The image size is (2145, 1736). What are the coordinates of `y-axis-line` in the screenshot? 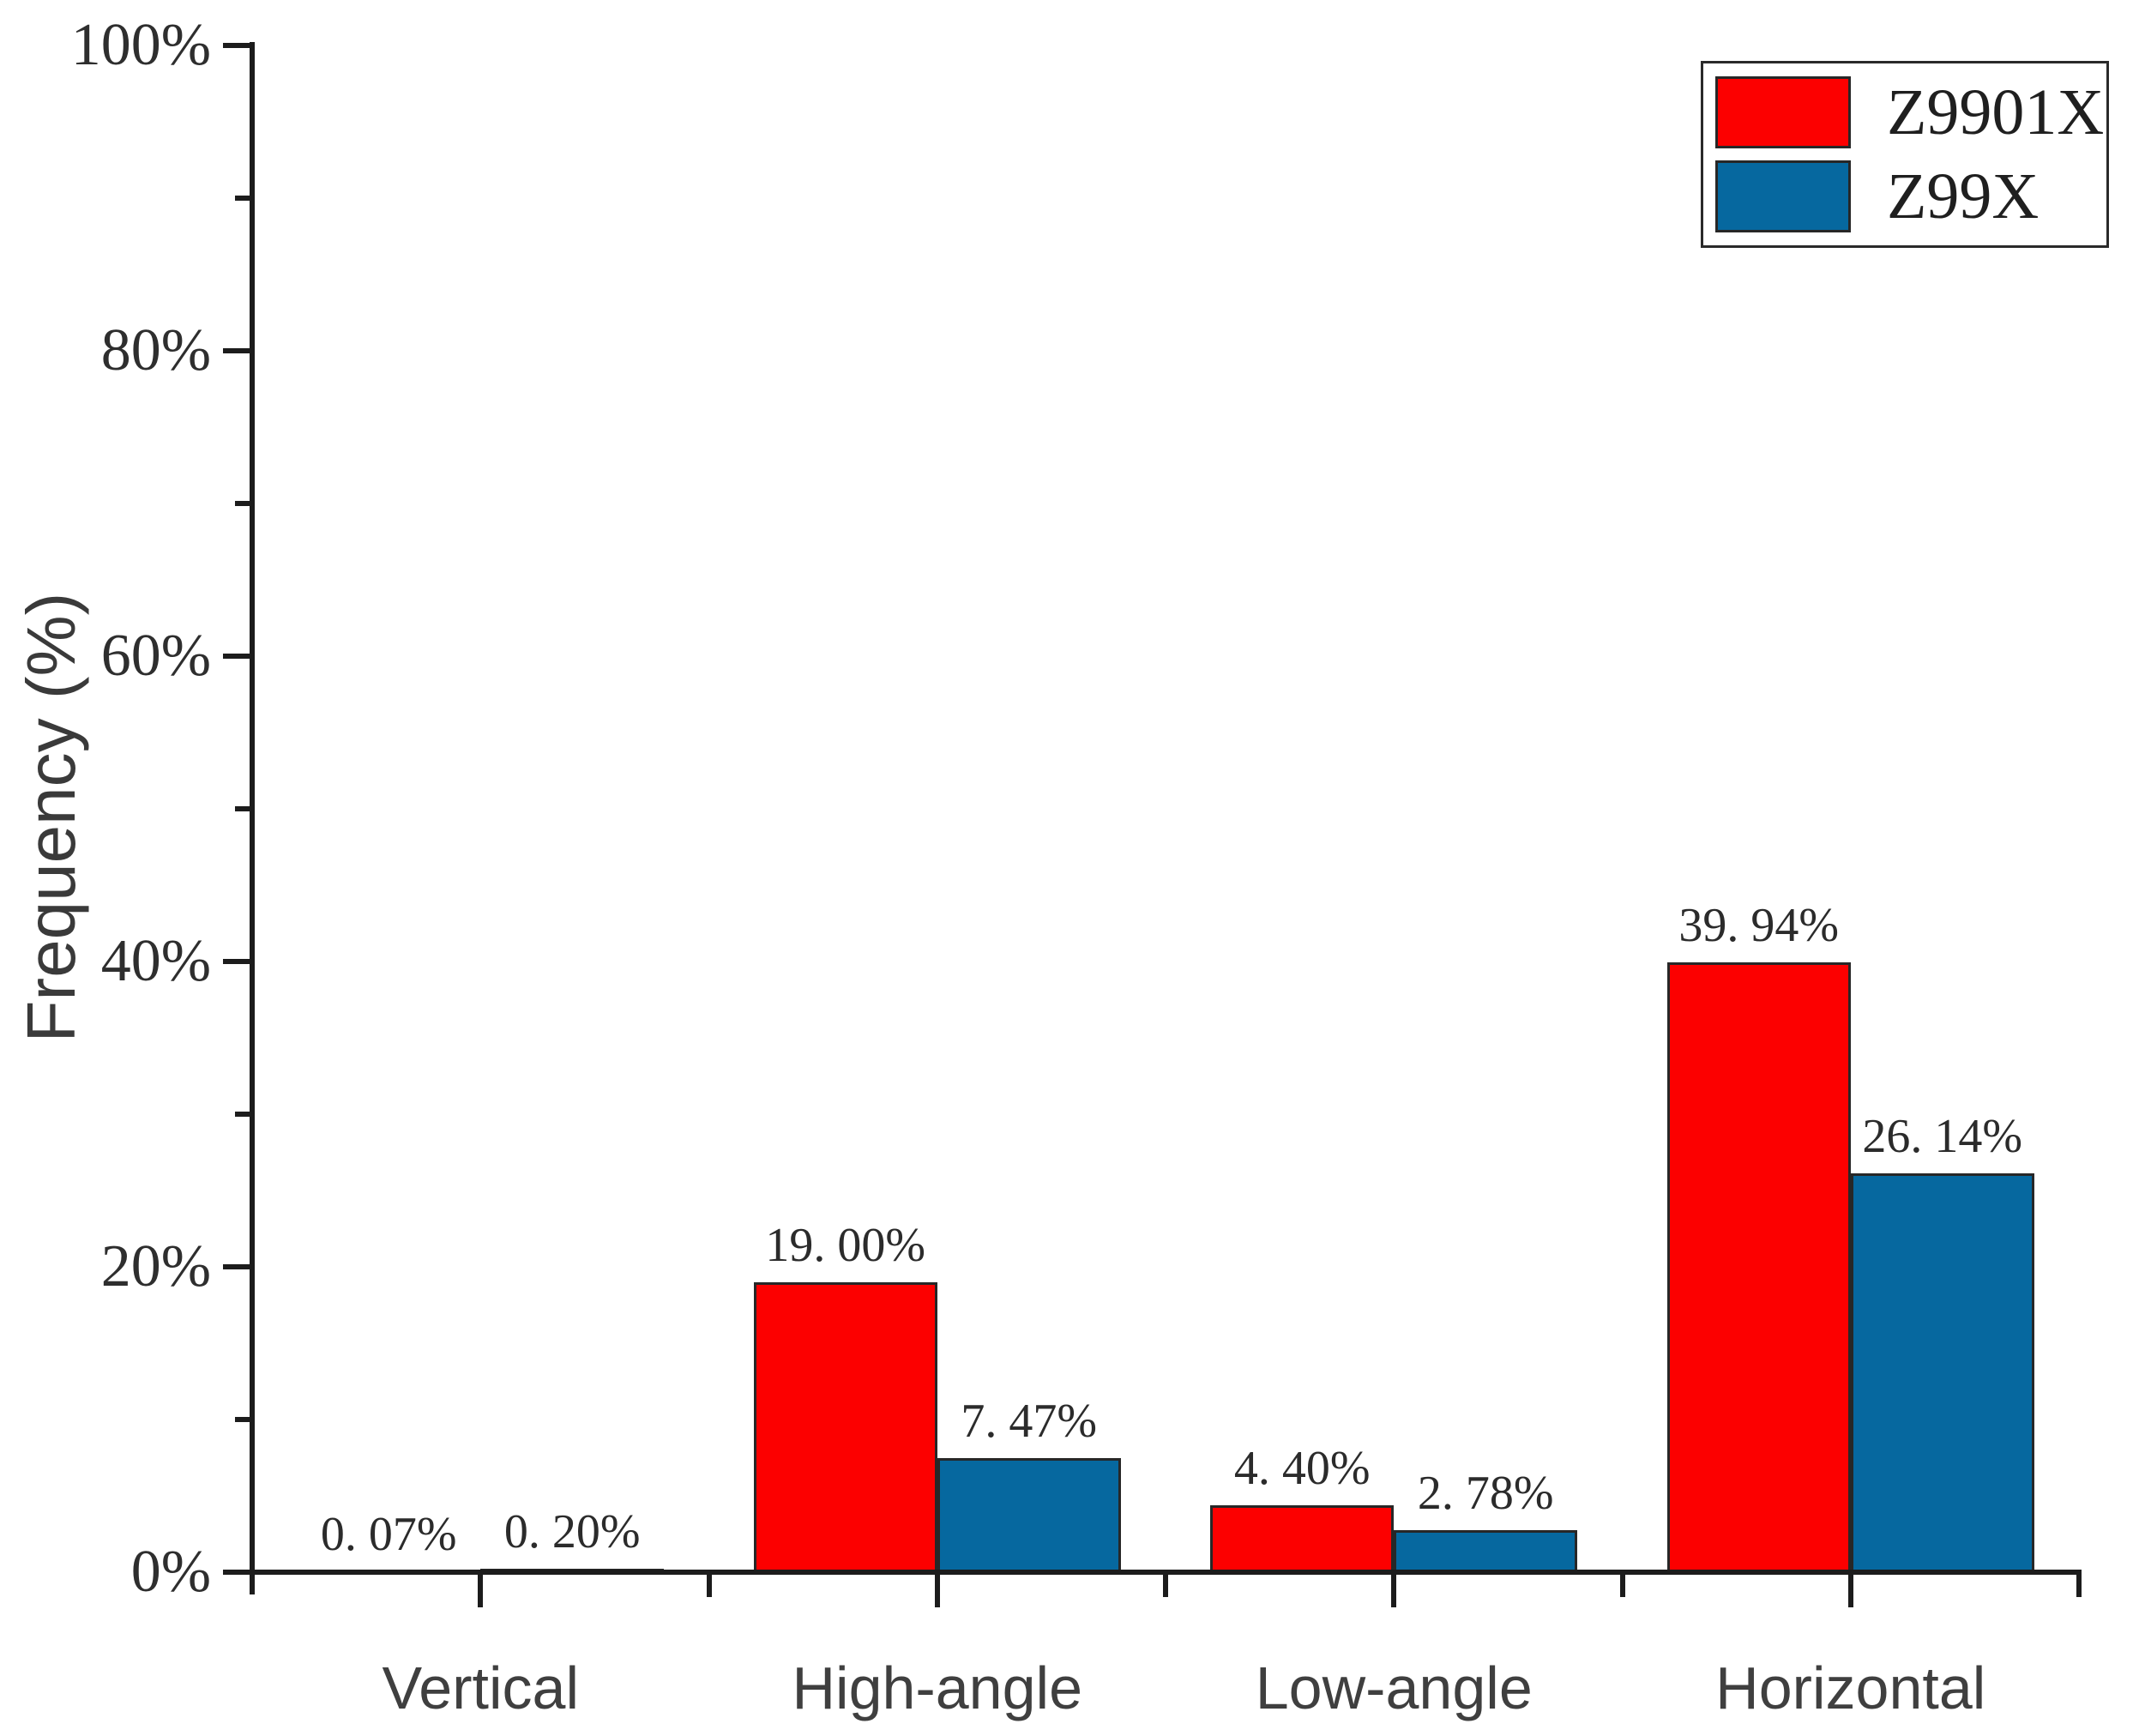 It's located at (252, 818).